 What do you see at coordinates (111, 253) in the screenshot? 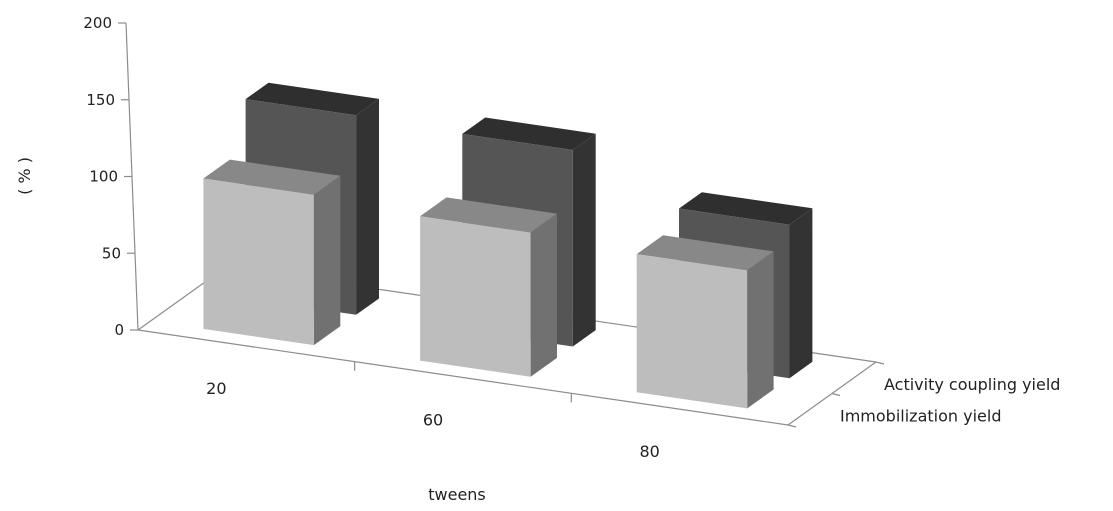
I see `y-tick-label: 50` at bounding box center [111, 253].